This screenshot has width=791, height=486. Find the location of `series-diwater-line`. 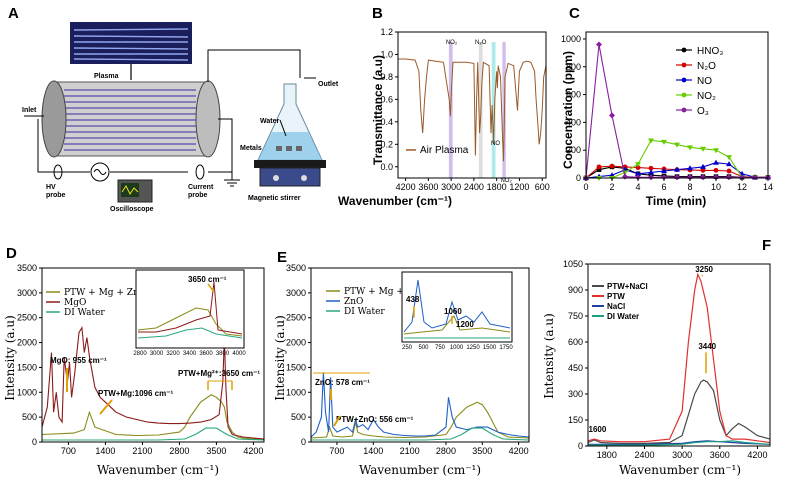

series-diwater-line is located at coordinates (153, 434).